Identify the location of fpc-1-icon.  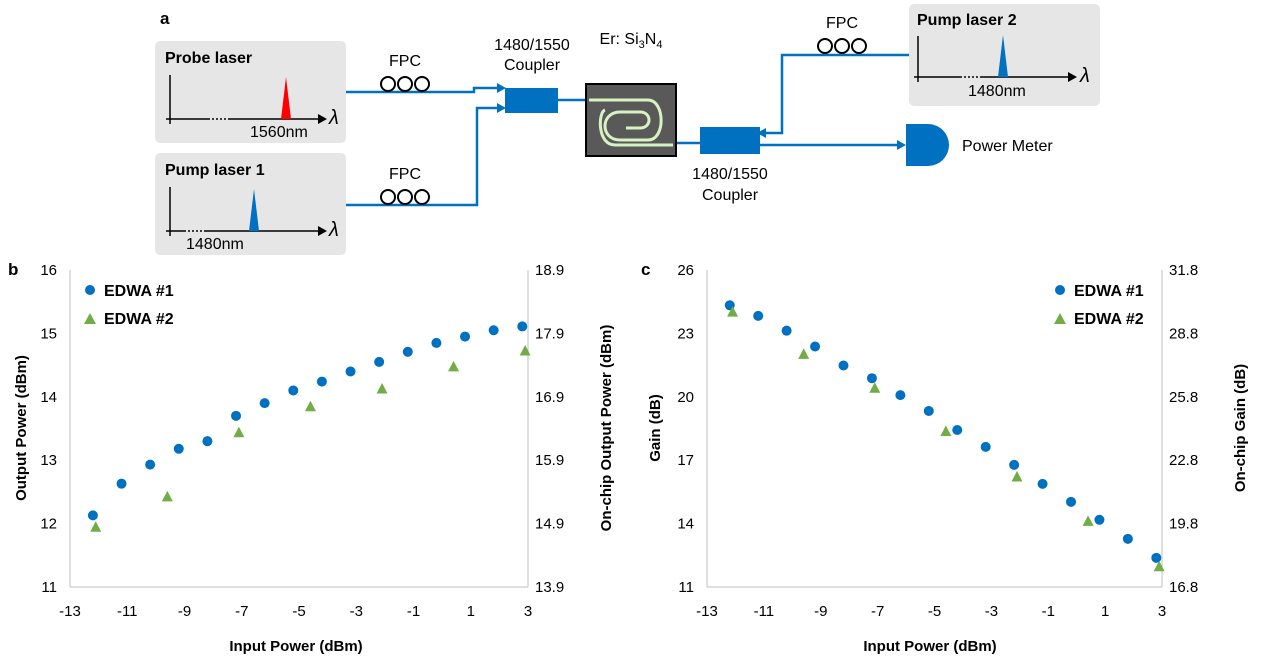
(405, 84).